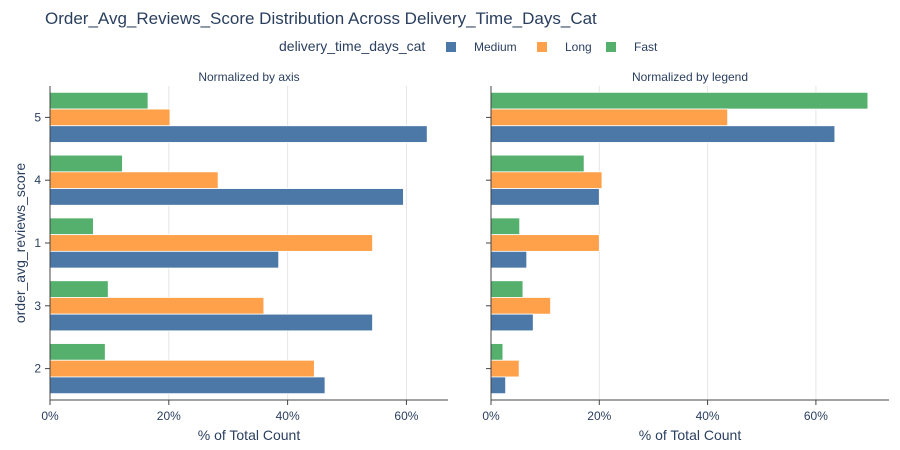  What do you see at coordinates (611, 47) in the screenshot?
I see `legend-swatch-fast` at bounding box center [611, 47].